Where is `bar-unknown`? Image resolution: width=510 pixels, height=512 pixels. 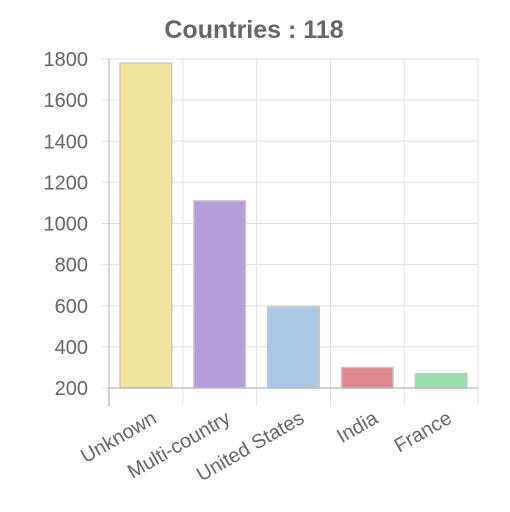
bar-unknown is located at coordinates (146, 225).